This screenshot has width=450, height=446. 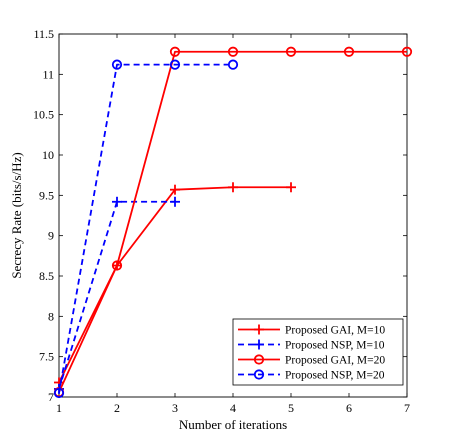 I want to click on legend-label: Proposed GAI, M=10, so click(x=335, y=331).